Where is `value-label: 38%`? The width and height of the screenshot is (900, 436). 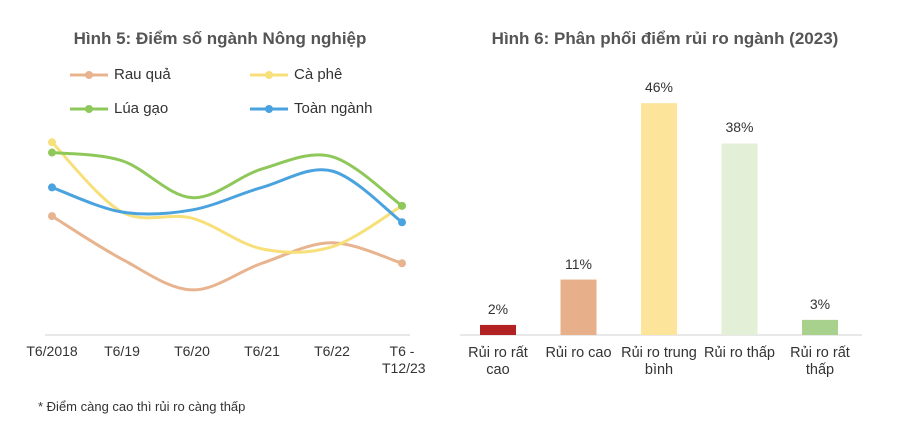
value-label: 38% is located at coordinates (739, 127).